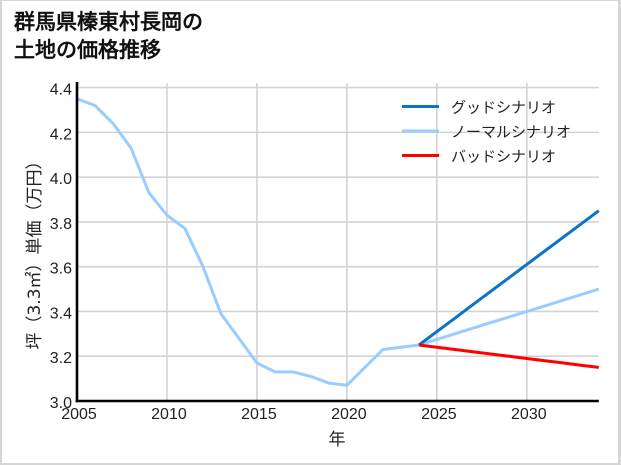 This screenshot has width=621, height=465. What do you see at coordinates (503, 108) in the screenshot?
I see `legend-label: グッドシナリオ` at bounding box center [503, 108].